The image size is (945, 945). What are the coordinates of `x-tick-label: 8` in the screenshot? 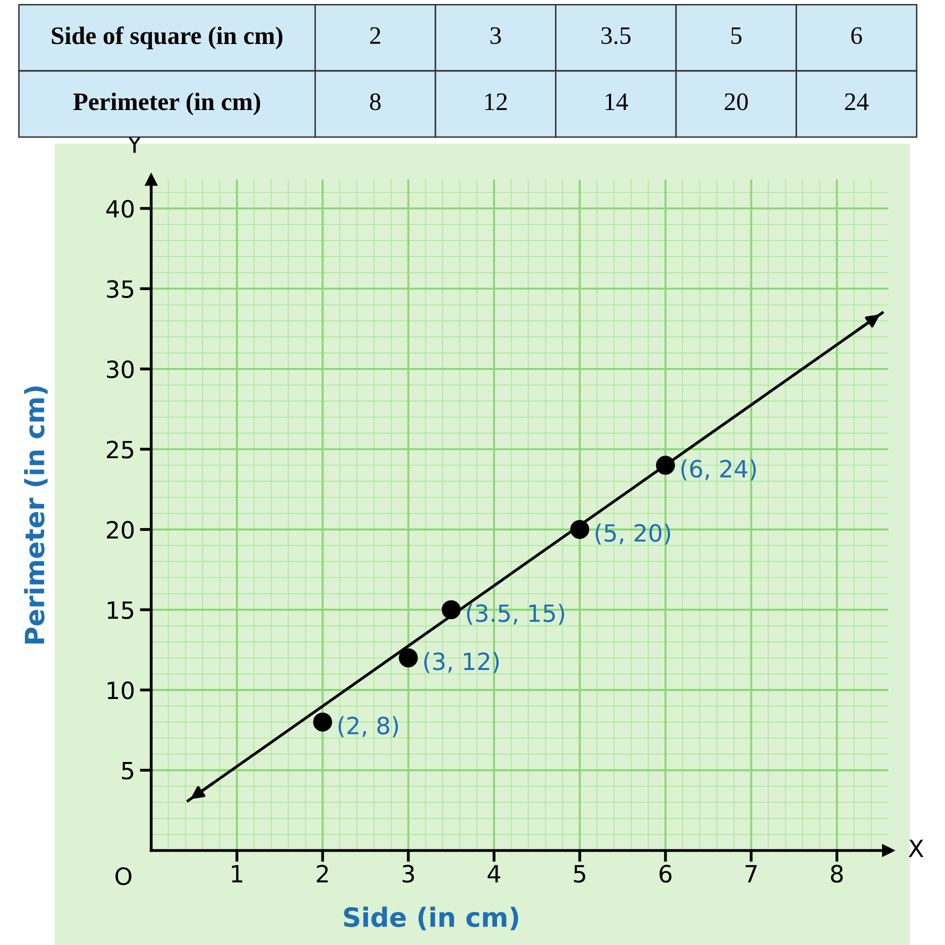 It's located at (836, 873).